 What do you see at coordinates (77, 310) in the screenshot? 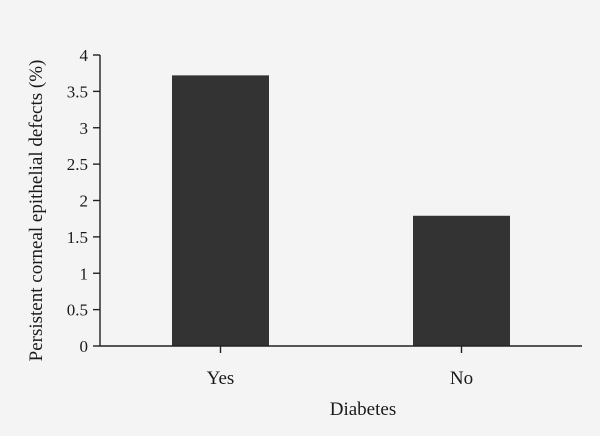
I see `y-tick-label: 0.5` at bounding box center [77, 310].